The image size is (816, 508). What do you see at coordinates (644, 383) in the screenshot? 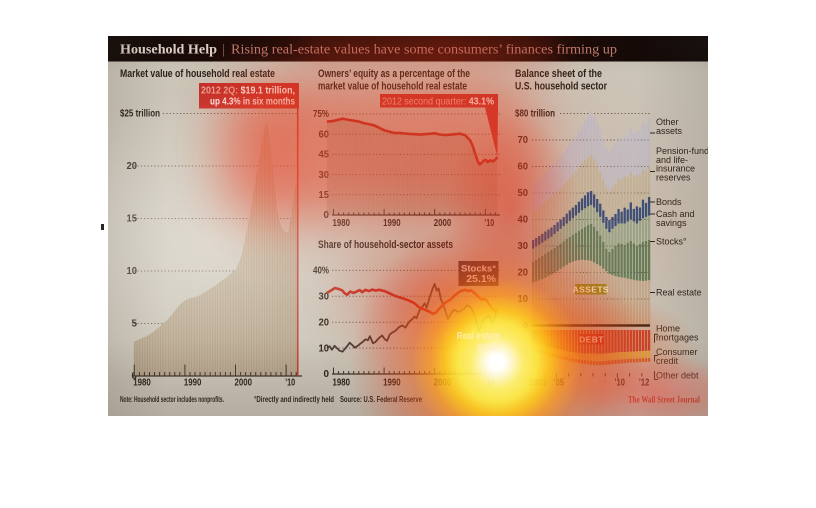
I see `svg-text: ’12` at bounding box center [644, 383].